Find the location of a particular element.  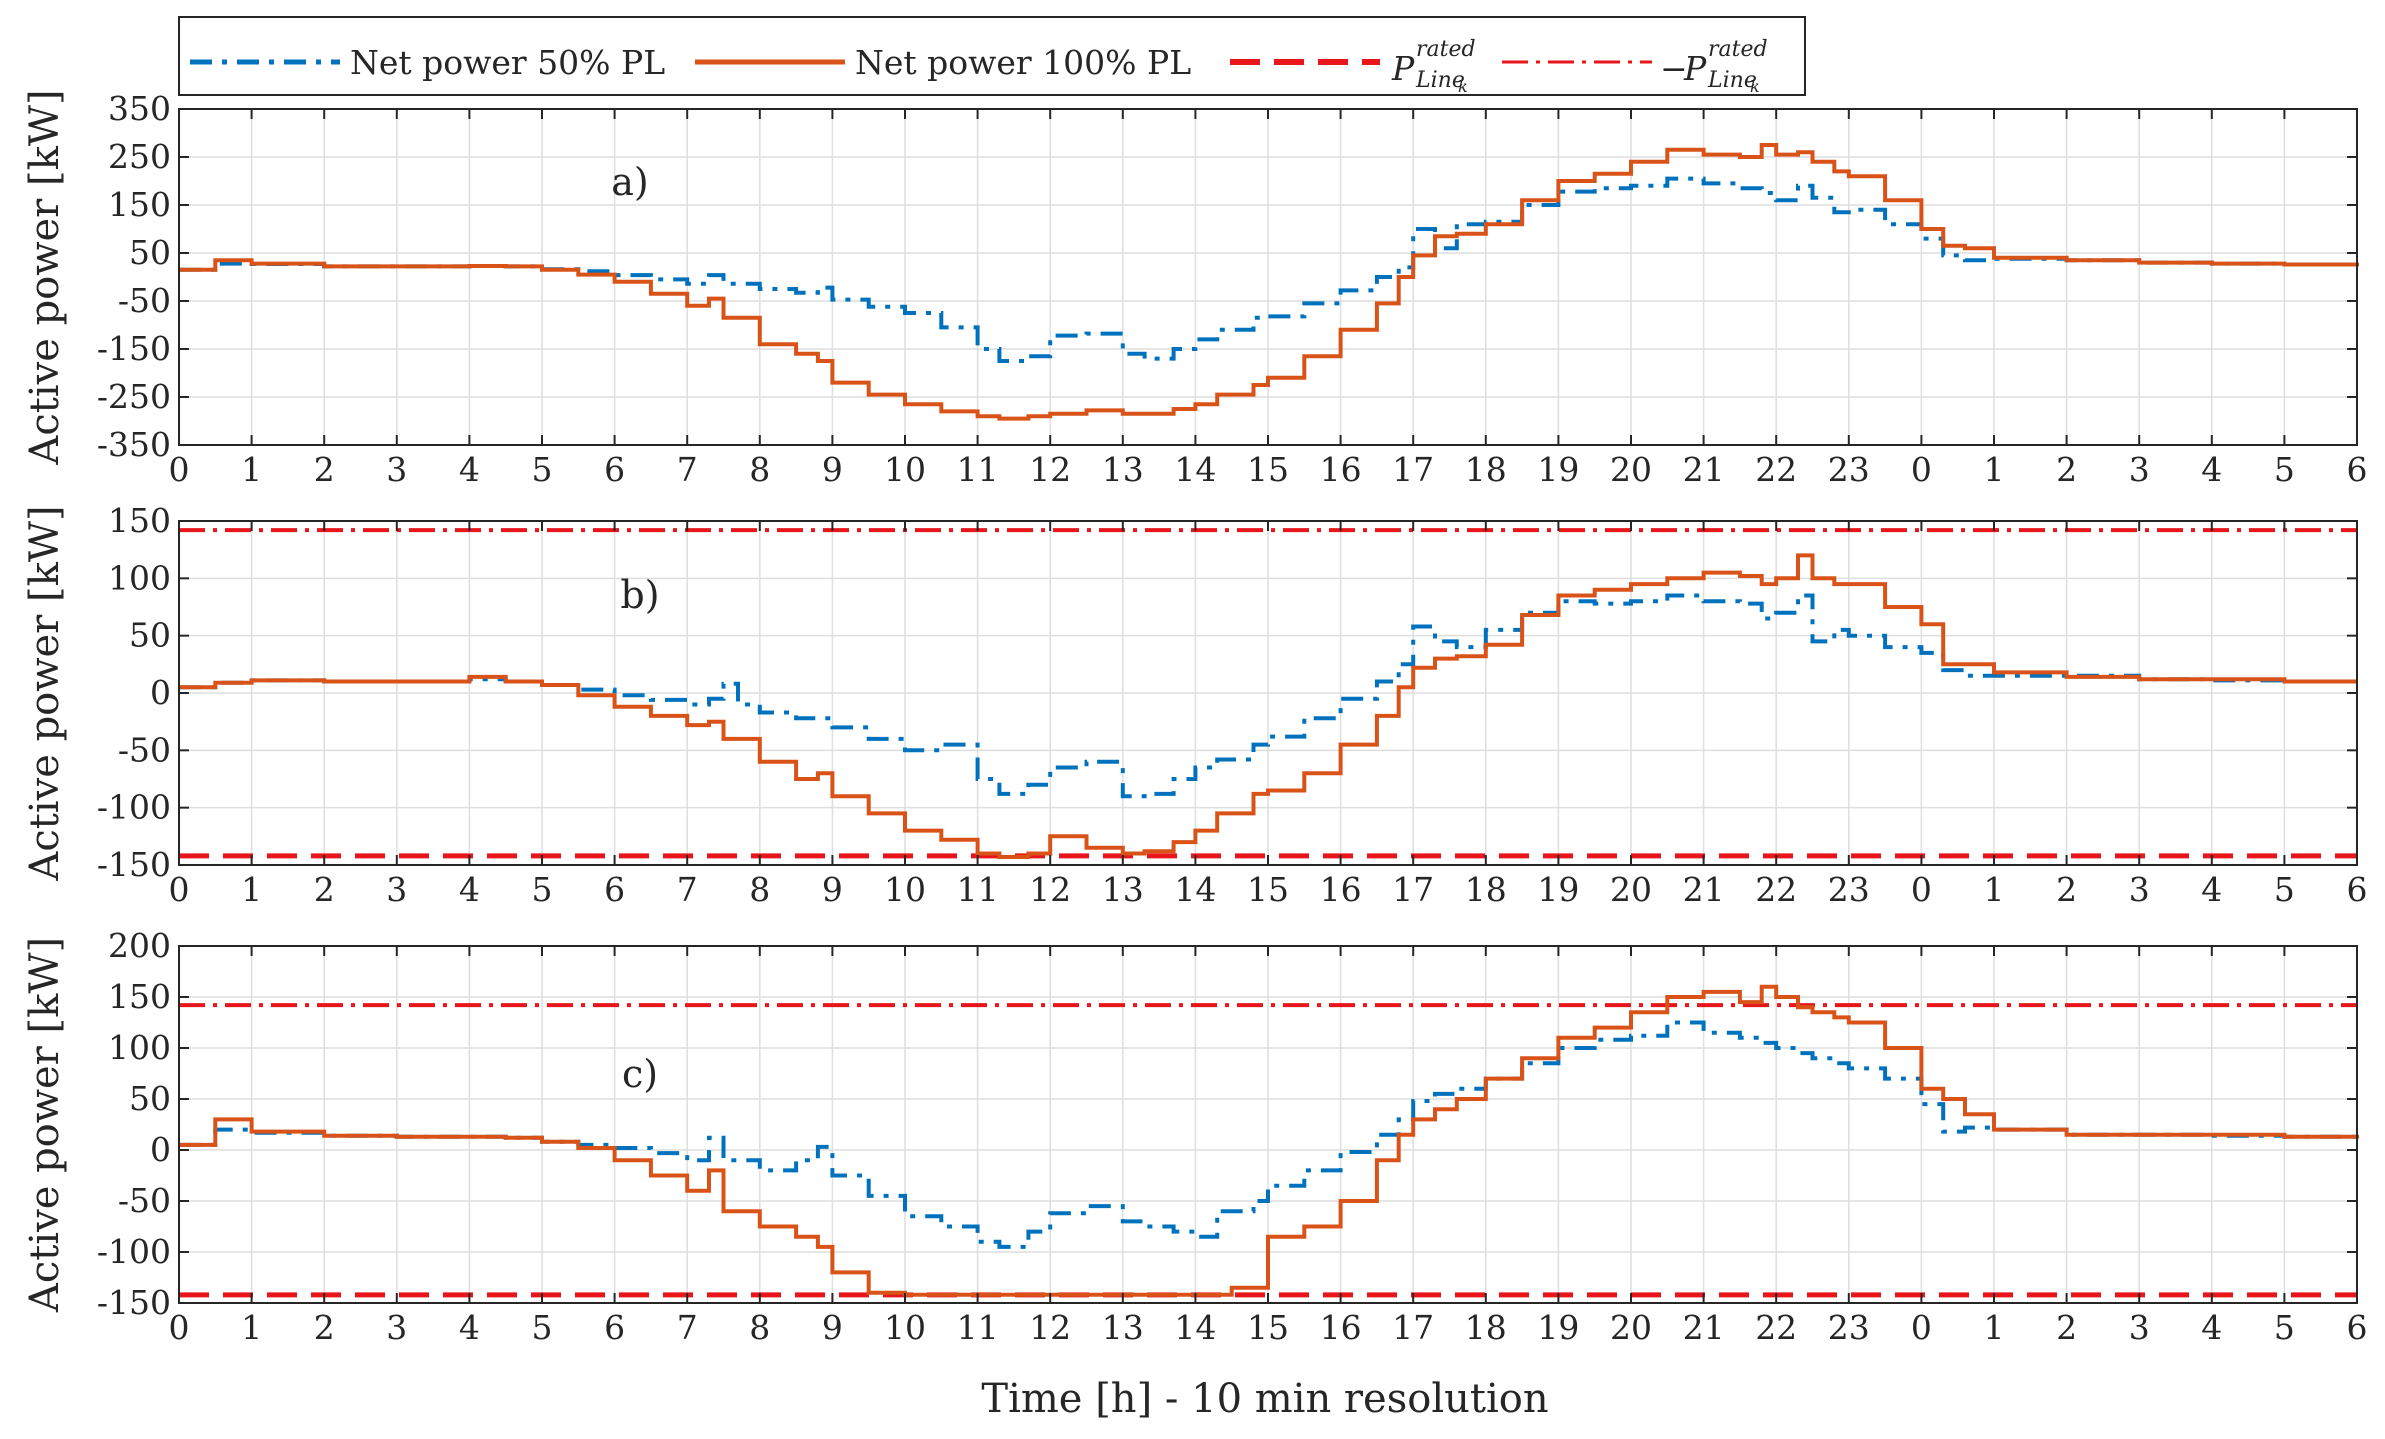

legend-neg-sup: rated is located at coordinates (1738, 49).